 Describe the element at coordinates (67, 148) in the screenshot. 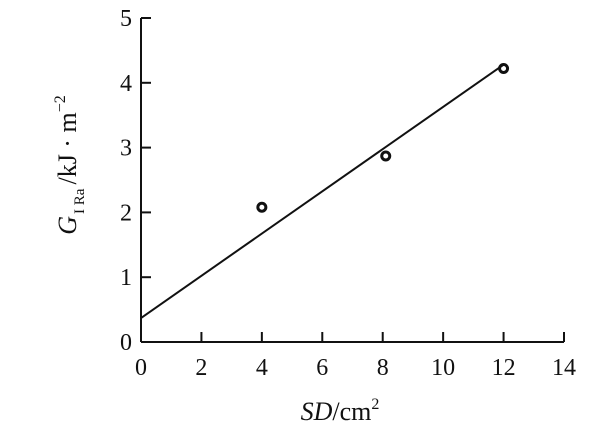

I see `y-axis-label-unit: /kJ · m` at that location.